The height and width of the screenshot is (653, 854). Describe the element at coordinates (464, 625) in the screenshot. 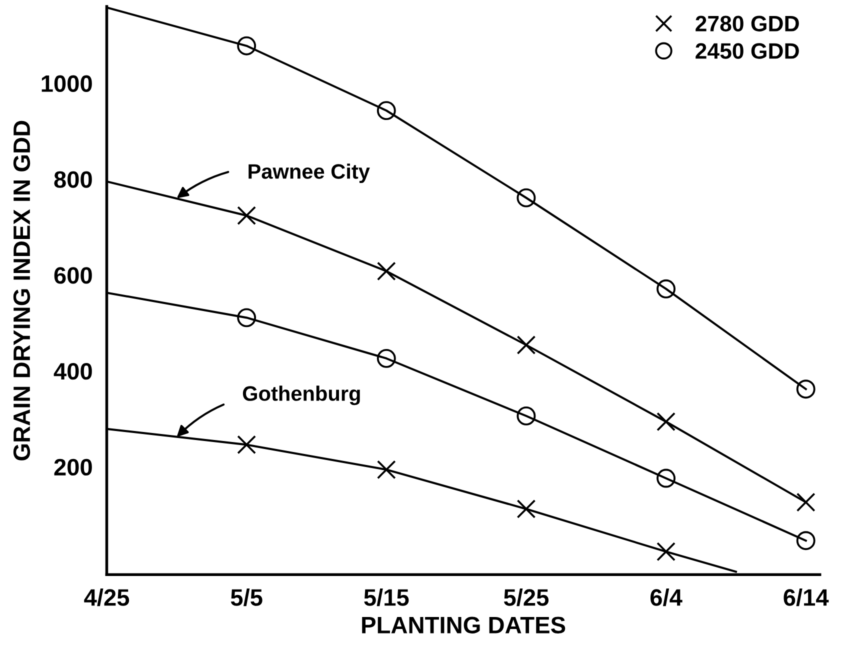

I see `x-axis-title: PLANTING DATES` at that location.